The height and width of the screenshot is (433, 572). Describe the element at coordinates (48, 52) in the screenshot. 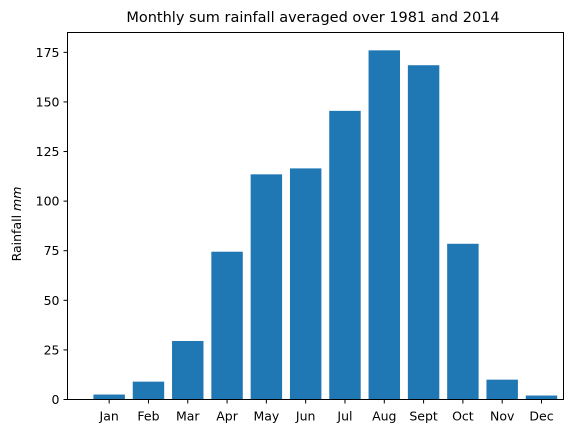

I see `y-tick-label: 175` at that location.